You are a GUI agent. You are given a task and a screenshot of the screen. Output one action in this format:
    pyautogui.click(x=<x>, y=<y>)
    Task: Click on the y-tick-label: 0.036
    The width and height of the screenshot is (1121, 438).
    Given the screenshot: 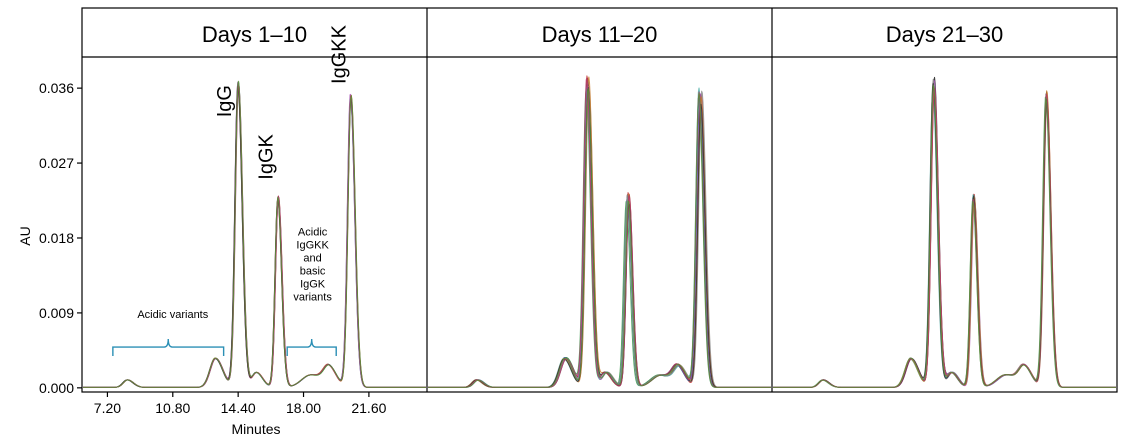 What is the action you would take?
    pyautogui.click(x=56, y=88)
    